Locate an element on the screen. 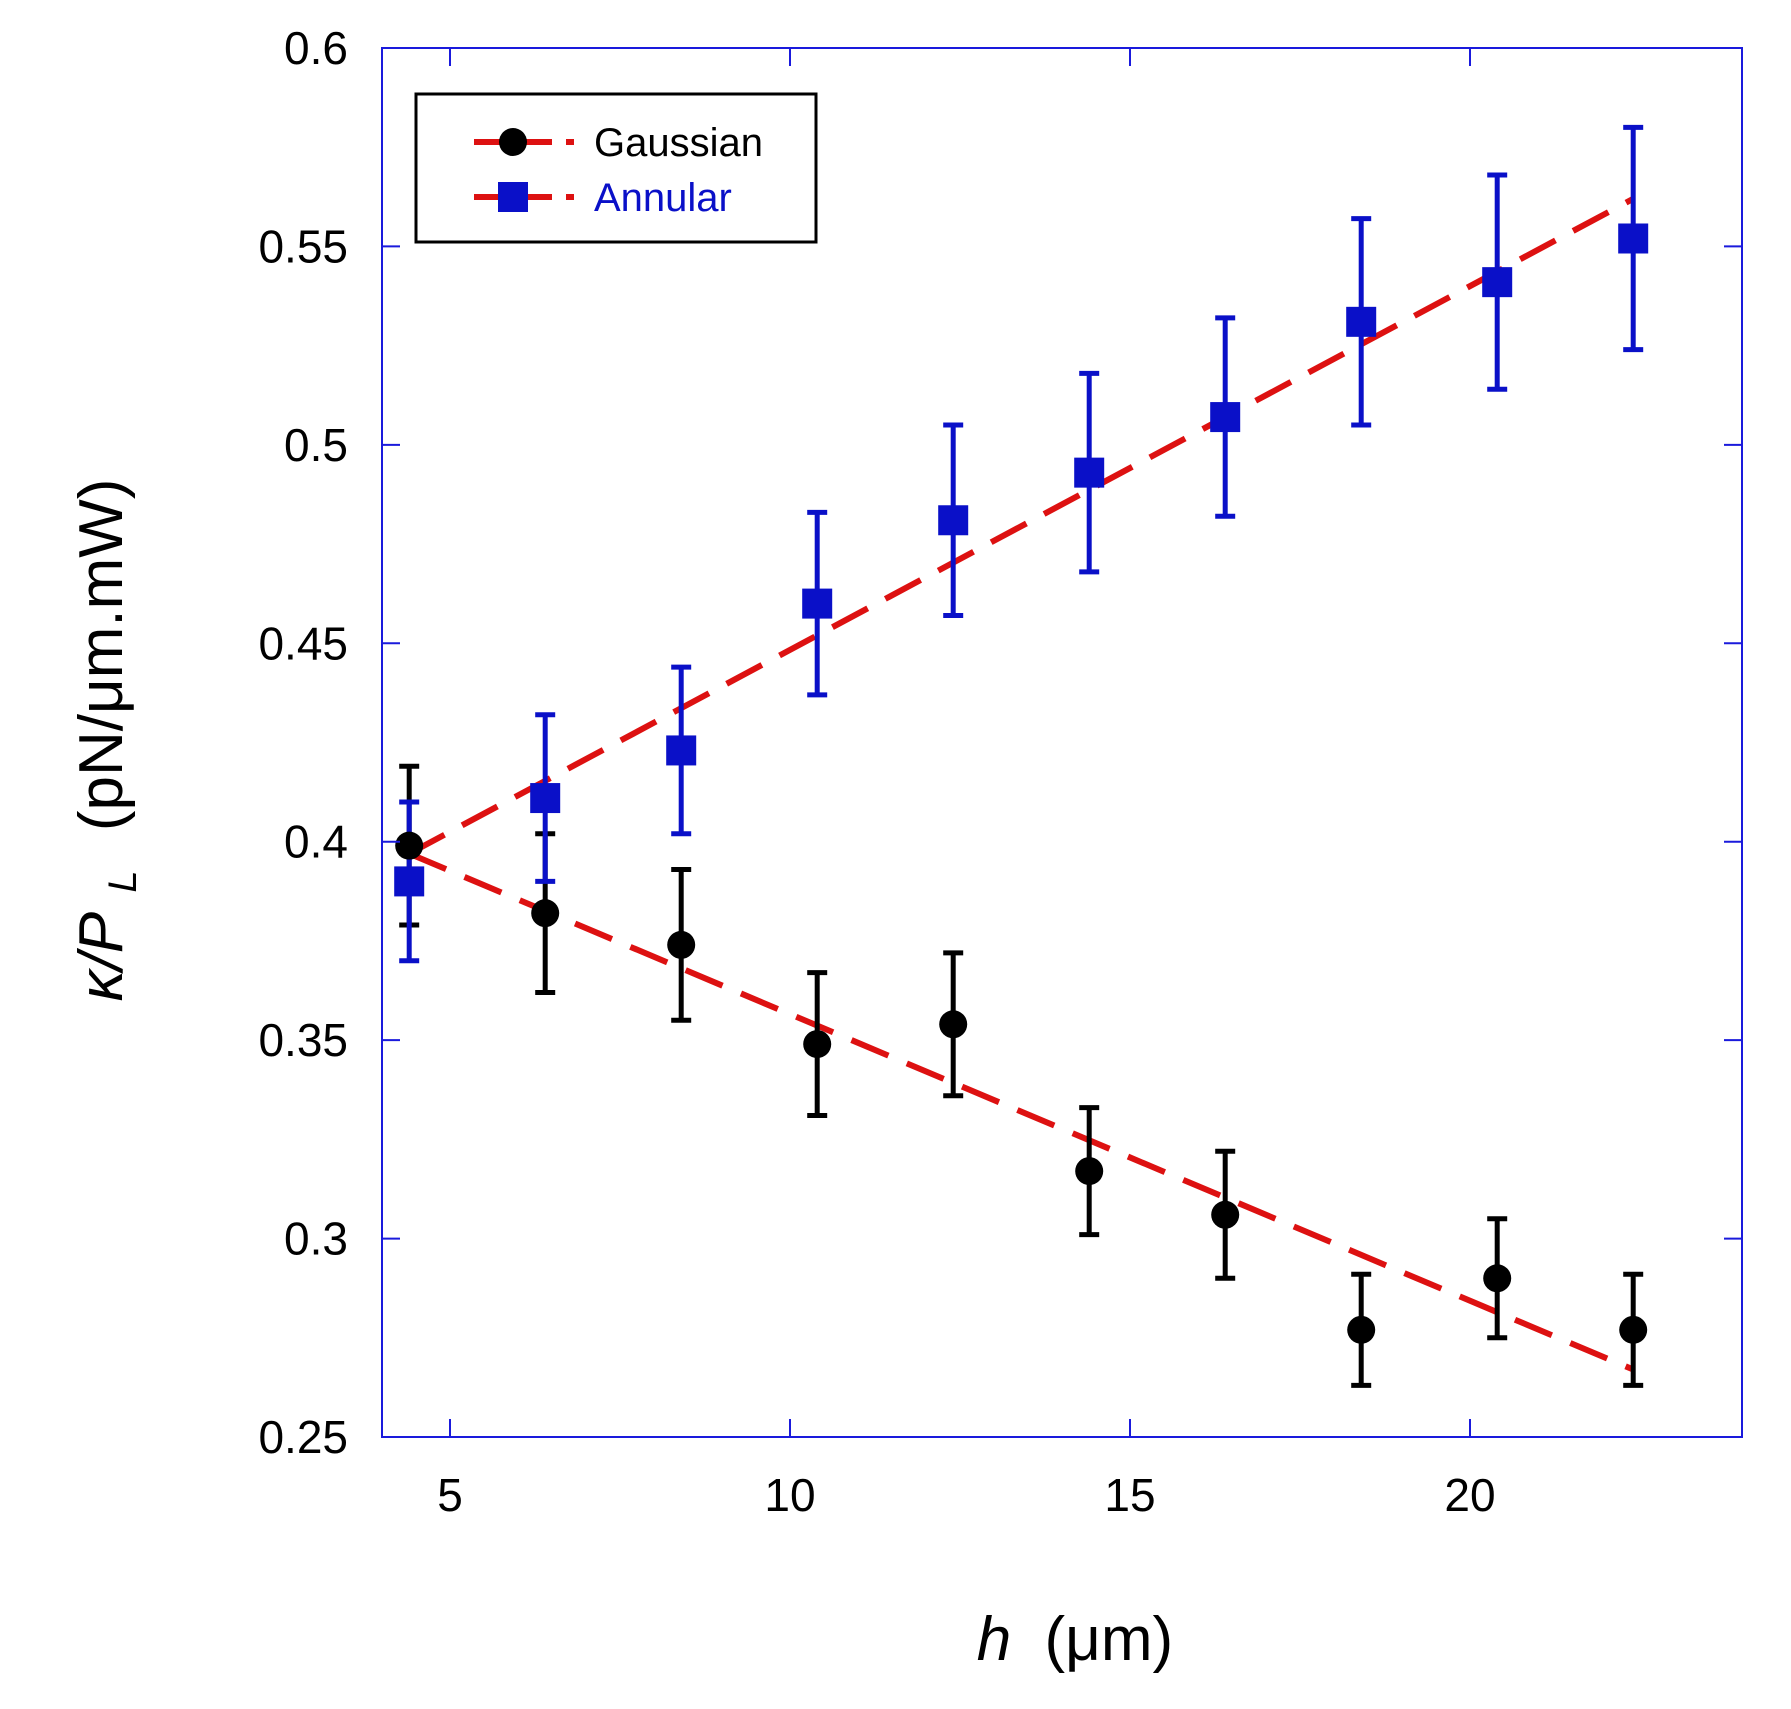 The width and height of the screenshot is (1791, 1709). y-axis-title: κ/P L (pN/μm.mW) is located at coordinates (108, 740).